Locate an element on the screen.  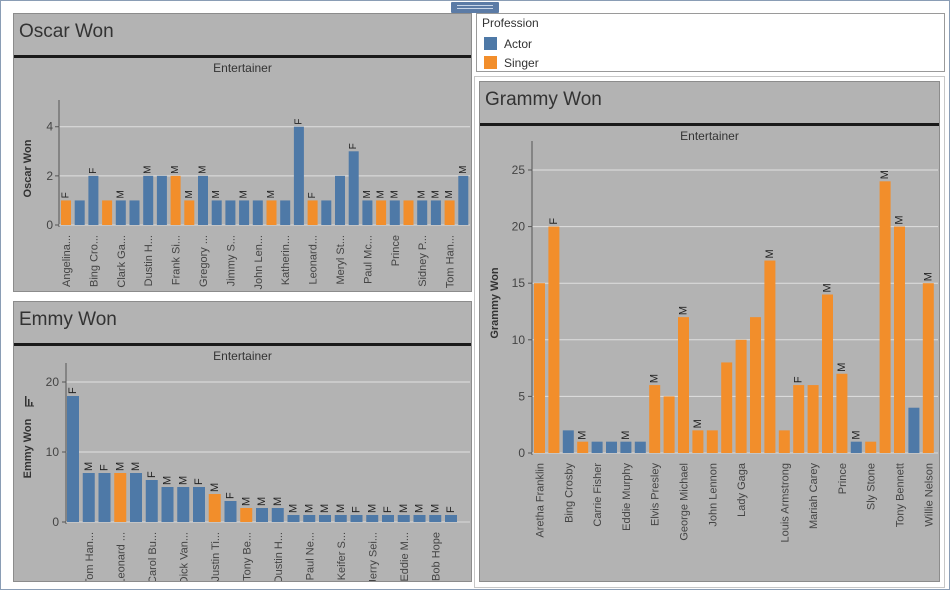
bar-chart-icon is located at coordinates (29, 401).